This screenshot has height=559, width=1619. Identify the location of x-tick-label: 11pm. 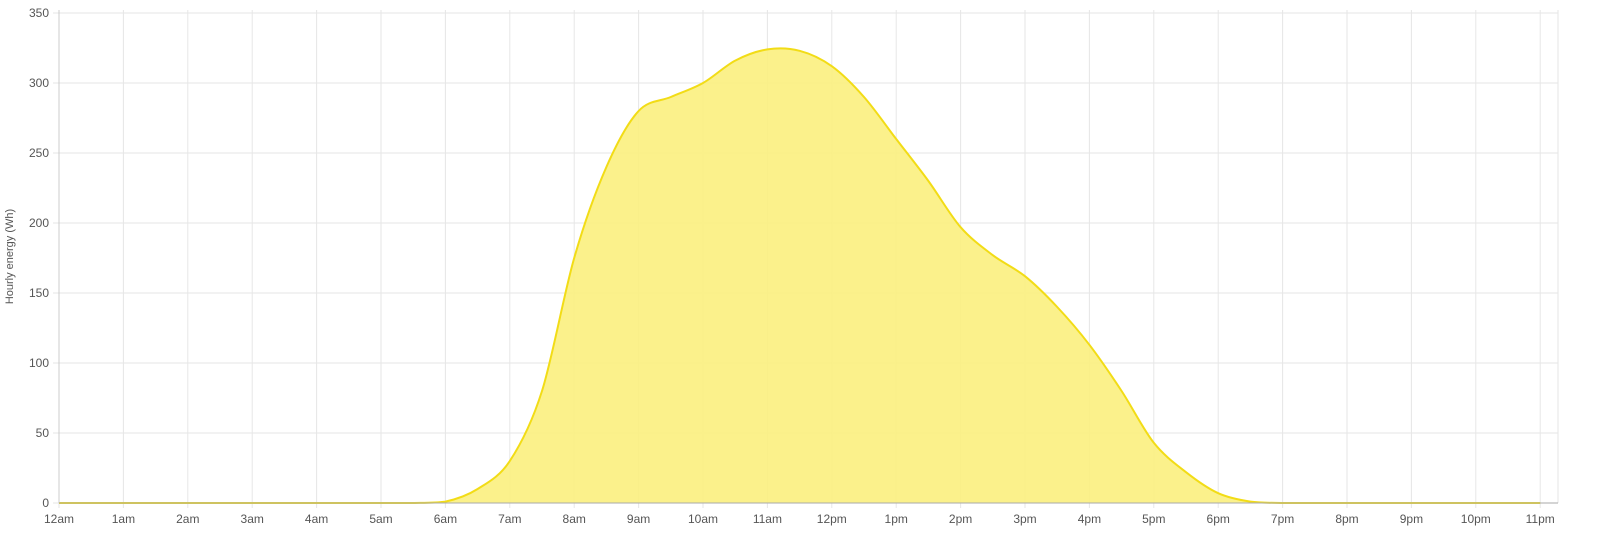
(1540, 519).